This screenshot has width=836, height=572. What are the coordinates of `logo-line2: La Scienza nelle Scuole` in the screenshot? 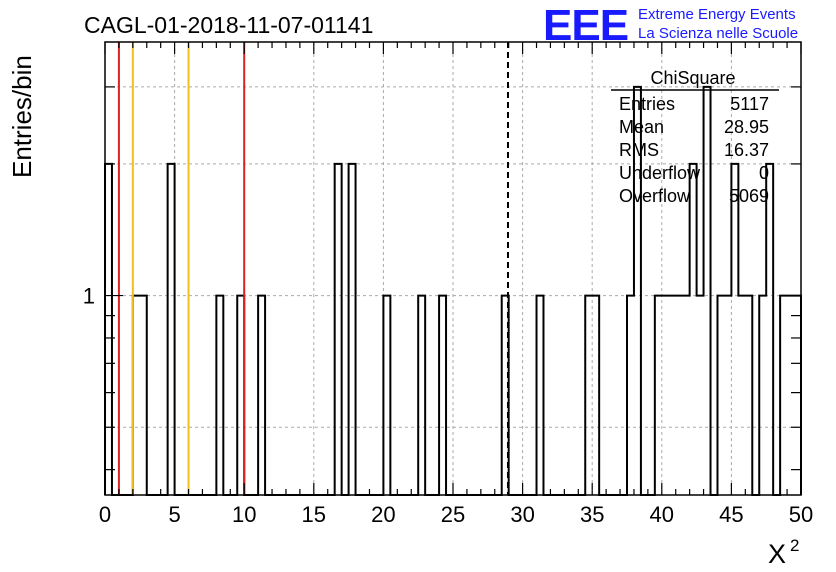 It's located at (718, 33).